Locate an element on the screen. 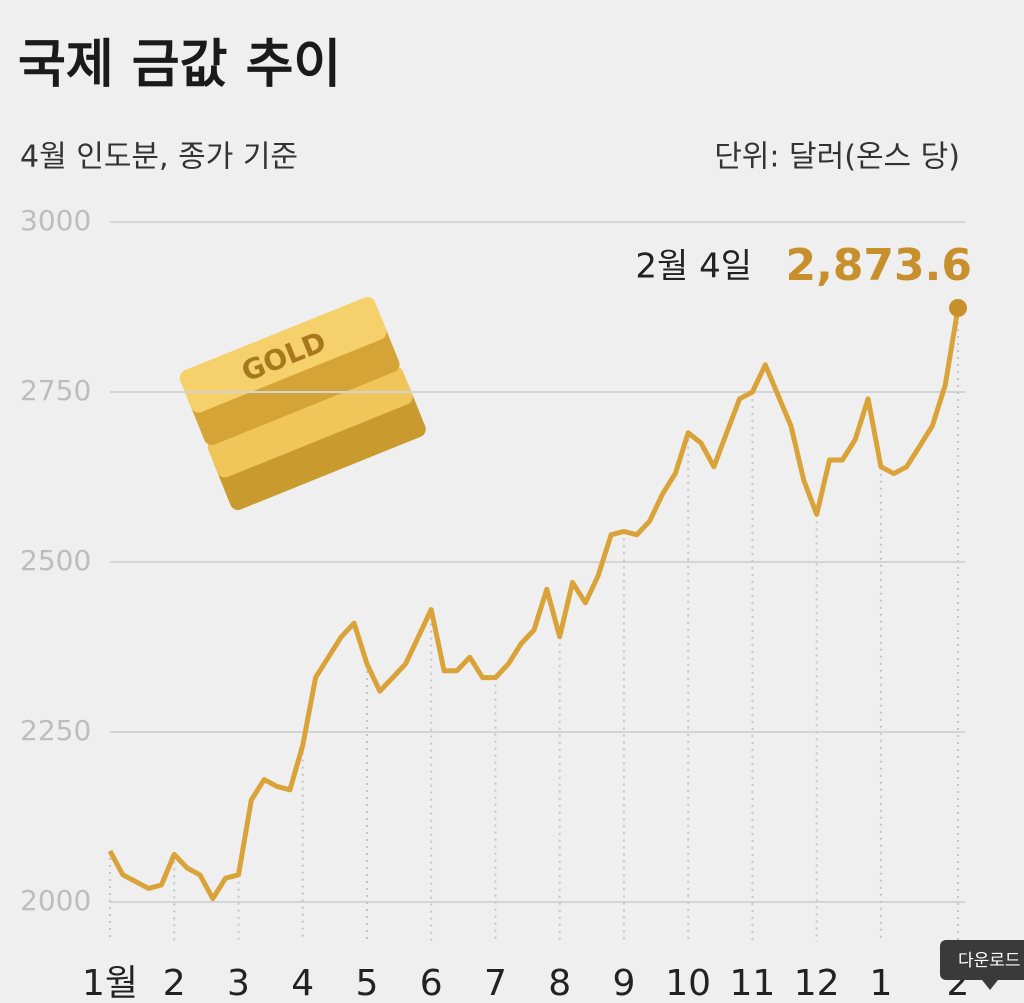  y-tick-label: 2250 is located at coordinates (55, 730).